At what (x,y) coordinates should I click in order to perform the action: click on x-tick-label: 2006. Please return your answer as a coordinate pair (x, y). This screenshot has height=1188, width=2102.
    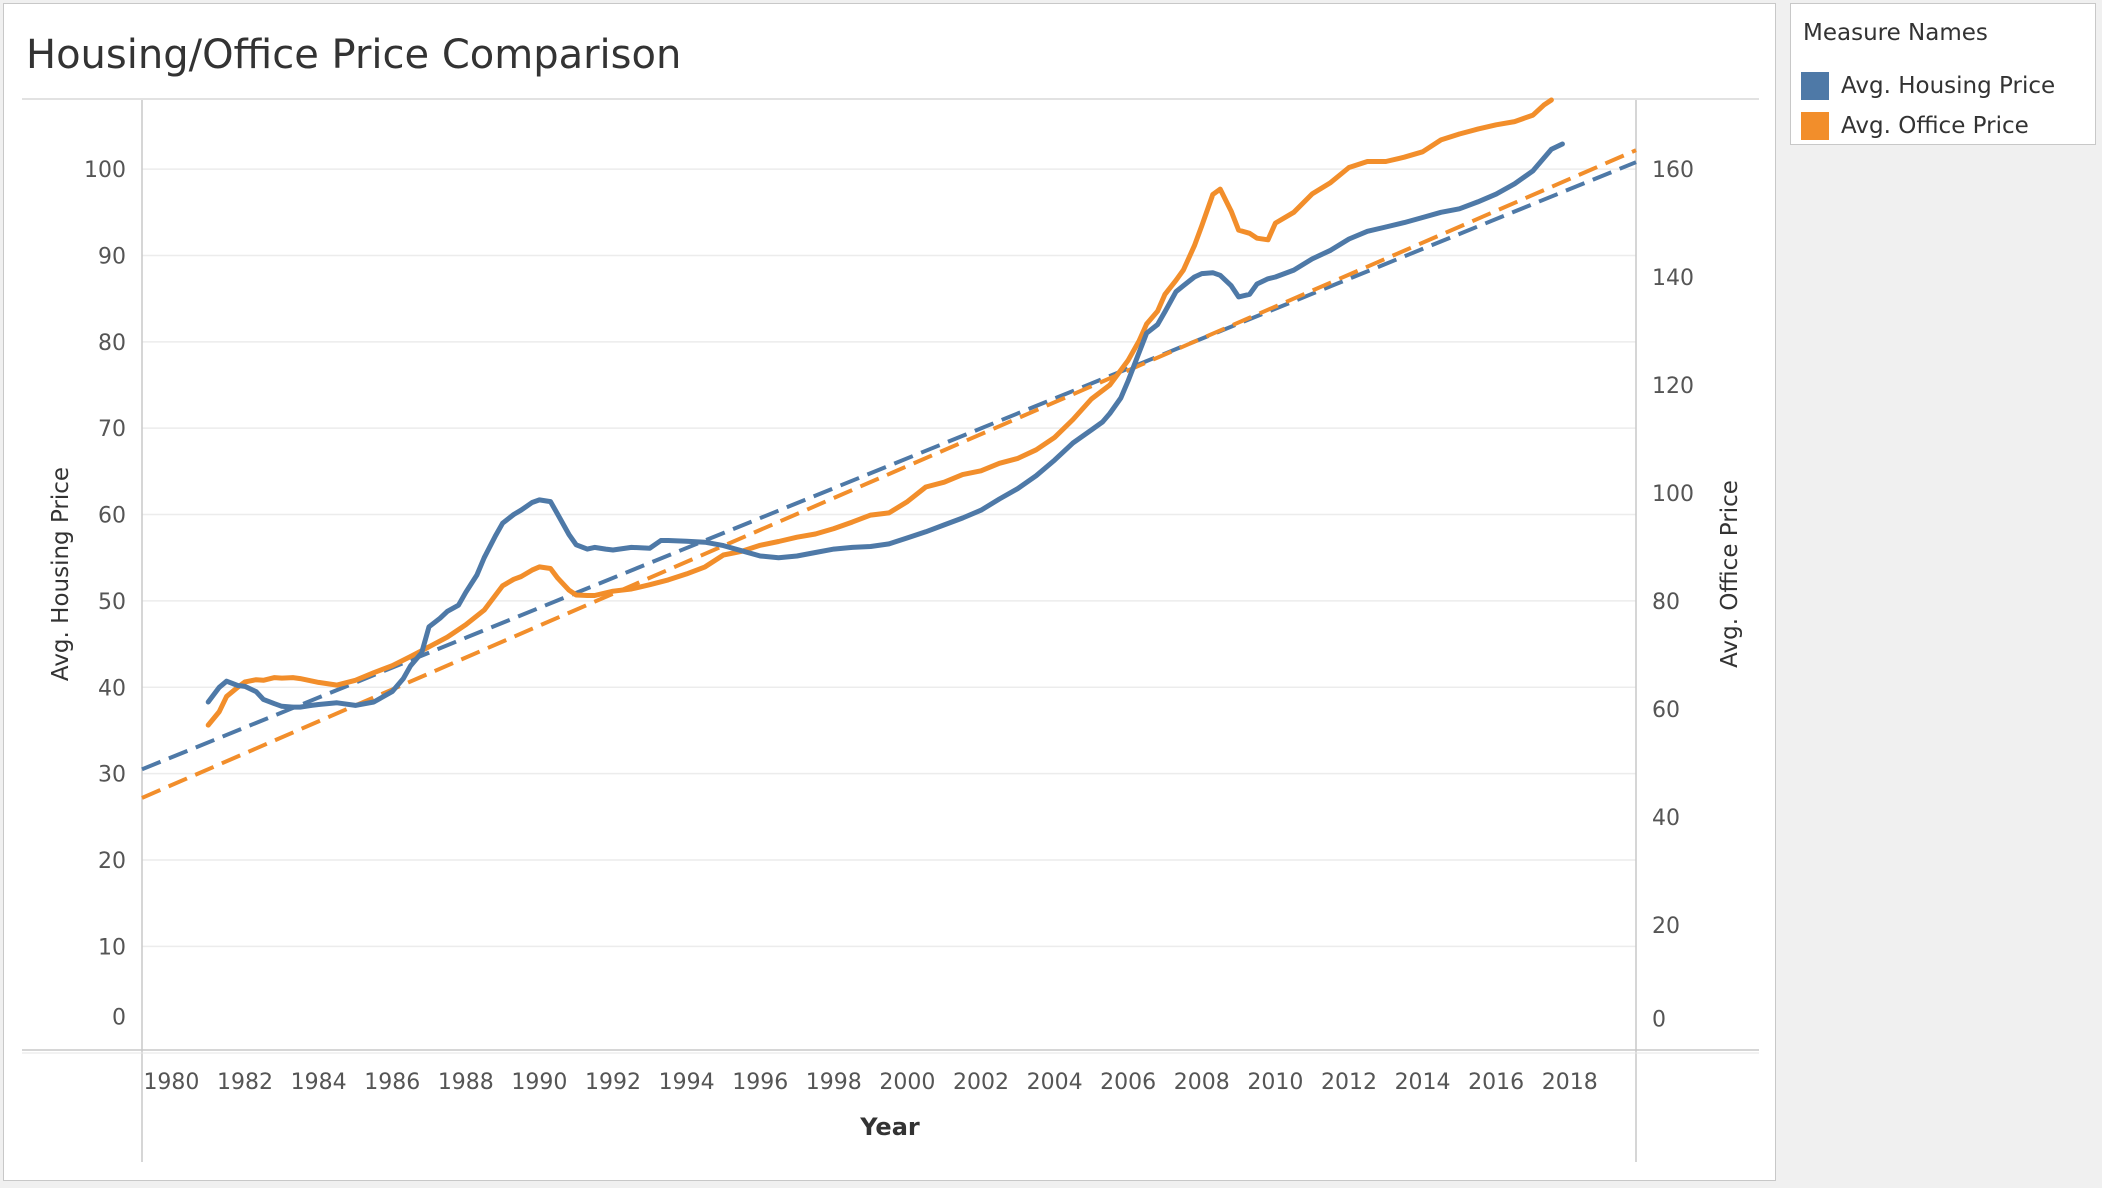
    Looking at the image, I should click on (1128, 1082).